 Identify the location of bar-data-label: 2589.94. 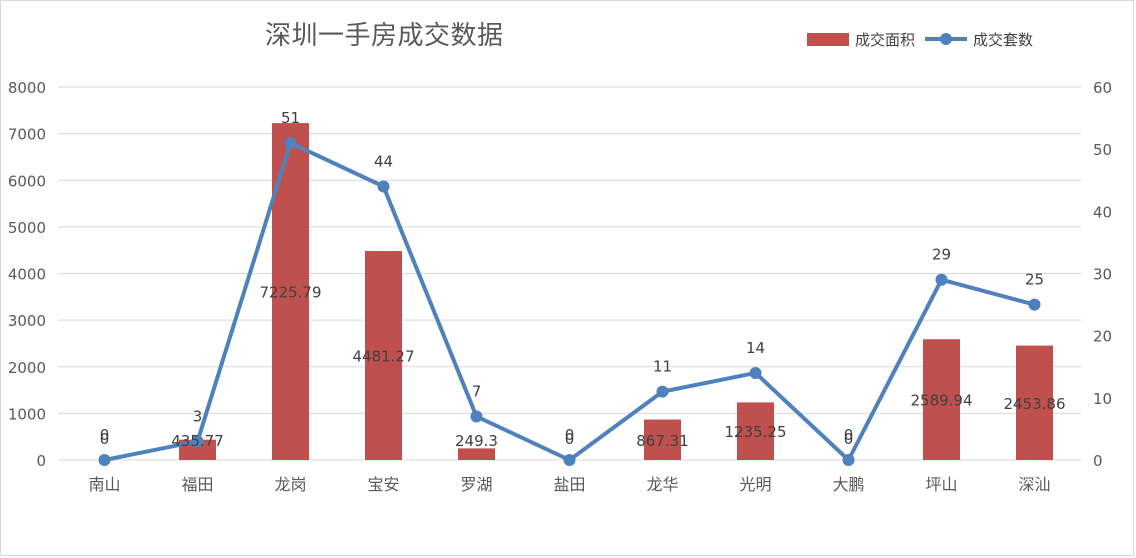
(941, 401).